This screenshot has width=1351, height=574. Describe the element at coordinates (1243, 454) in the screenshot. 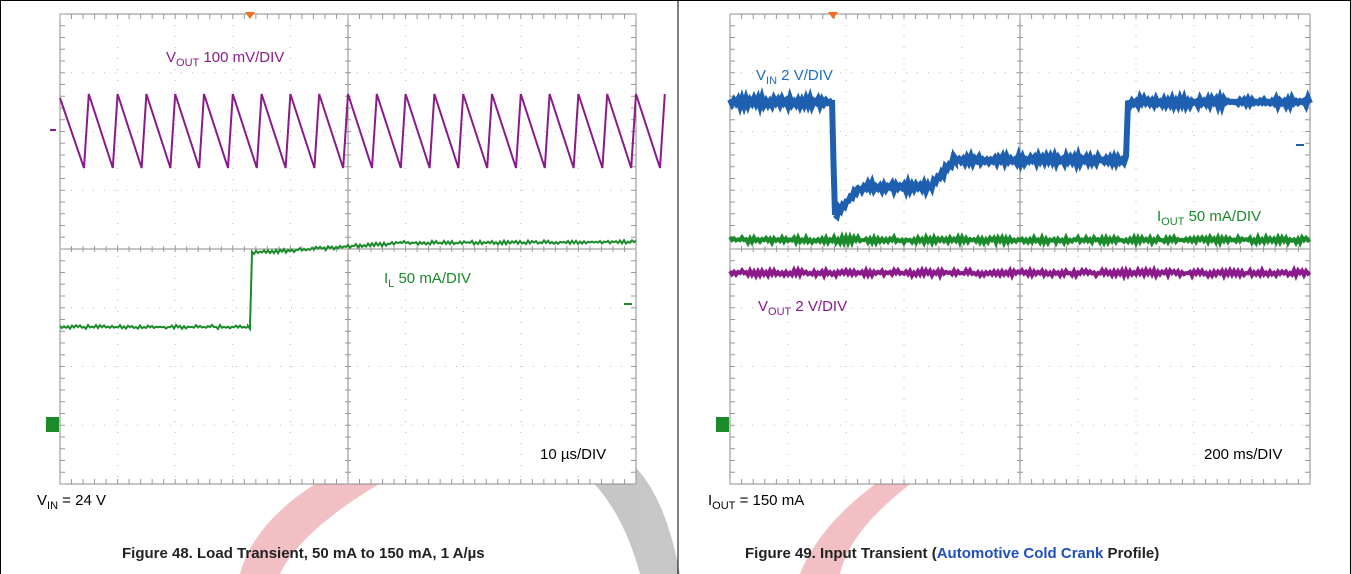

I see `timebase: 200 ms/DIV` at that location.